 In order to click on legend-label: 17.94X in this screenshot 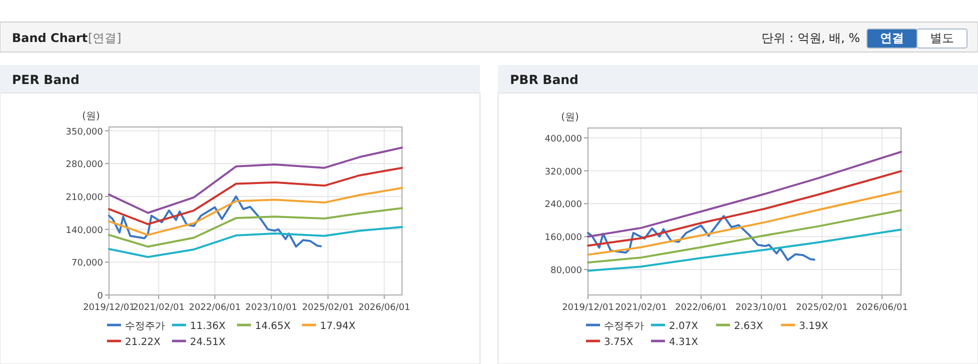, I will do `click(338, 326)`.